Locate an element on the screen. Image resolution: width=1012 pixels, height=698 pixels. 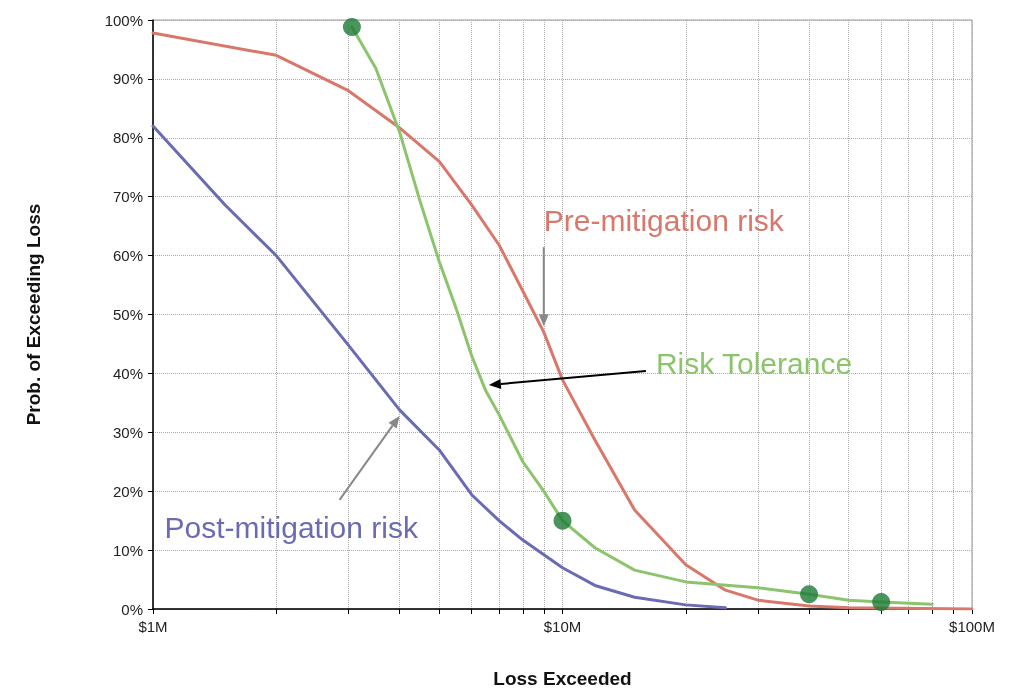
y-tick-label: 60% is located at coordinates (127, 256).